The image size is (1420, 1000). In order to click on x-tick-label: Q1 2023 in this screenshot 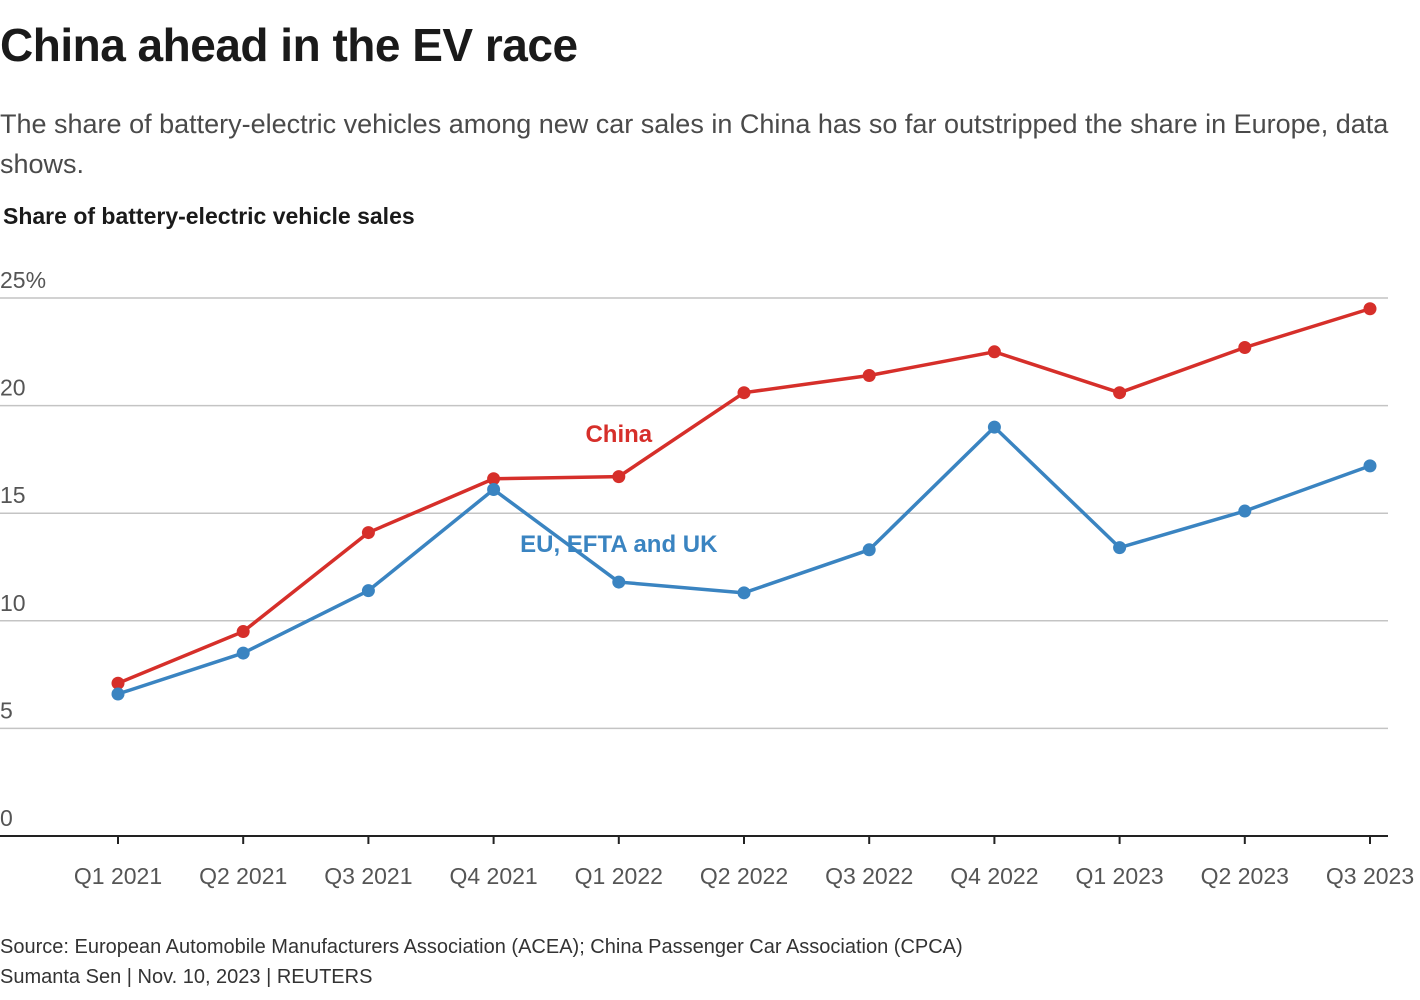, I will do `click(1119, 876)`.